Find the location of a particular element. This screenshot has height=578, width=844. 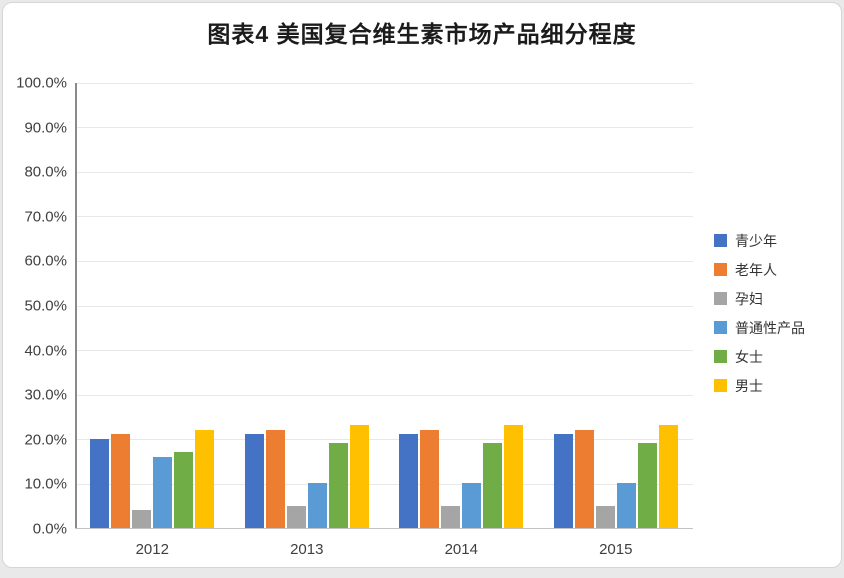

legend-item: 青少年 is located at coordinates (759, 240).